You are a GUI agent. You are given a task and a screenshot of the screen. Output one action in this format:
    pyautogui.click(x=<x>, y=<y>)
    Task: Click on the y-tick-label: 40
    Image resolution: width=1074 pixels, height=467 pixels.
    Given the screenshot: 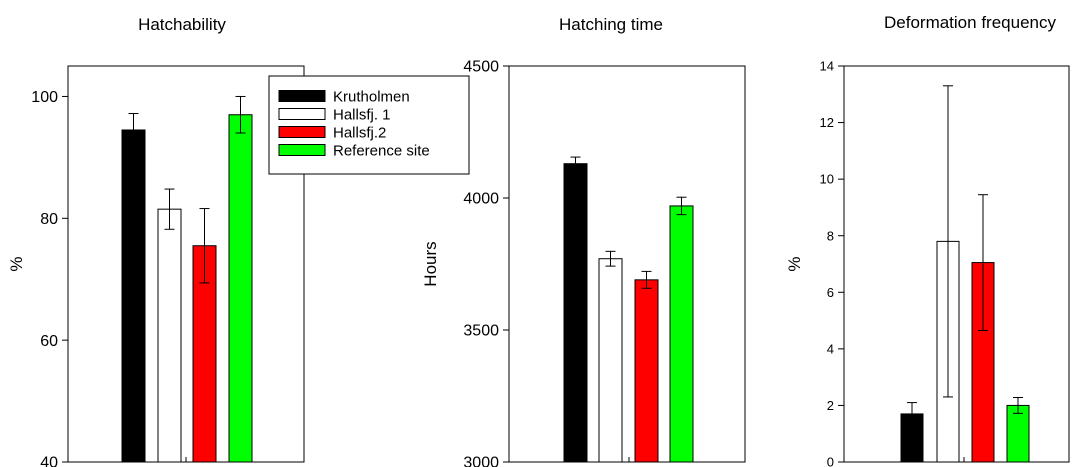 What is the action you would take?
    pyautogui.click(x=49, y=461)
    